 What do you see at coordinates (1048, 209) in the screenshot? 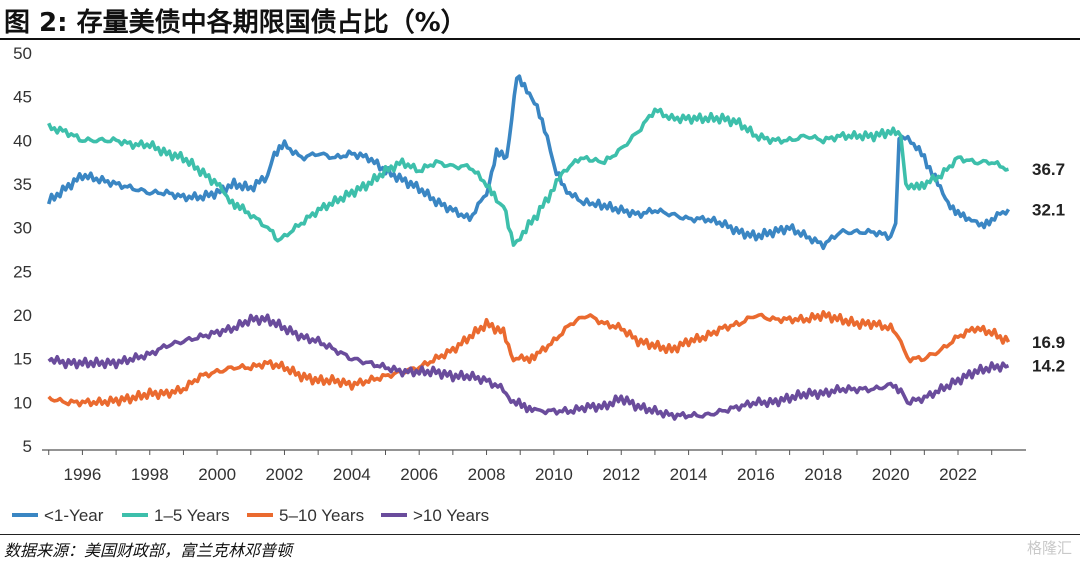
I see `end-value-label: 32.1` at bounding box center [1048, 209].